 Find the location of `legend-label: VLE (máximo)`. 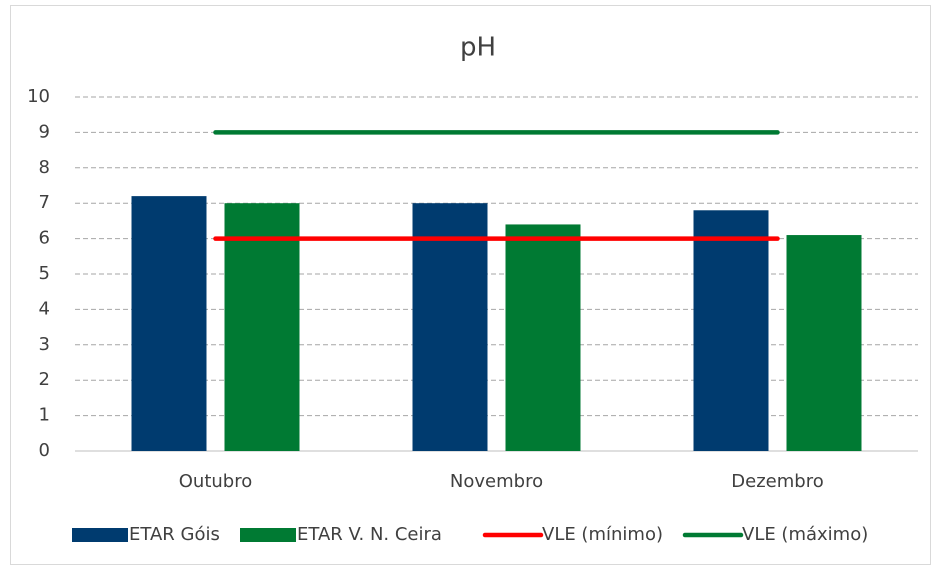

legend-label: VLE (máximo) is located at coordinates (805, 534).